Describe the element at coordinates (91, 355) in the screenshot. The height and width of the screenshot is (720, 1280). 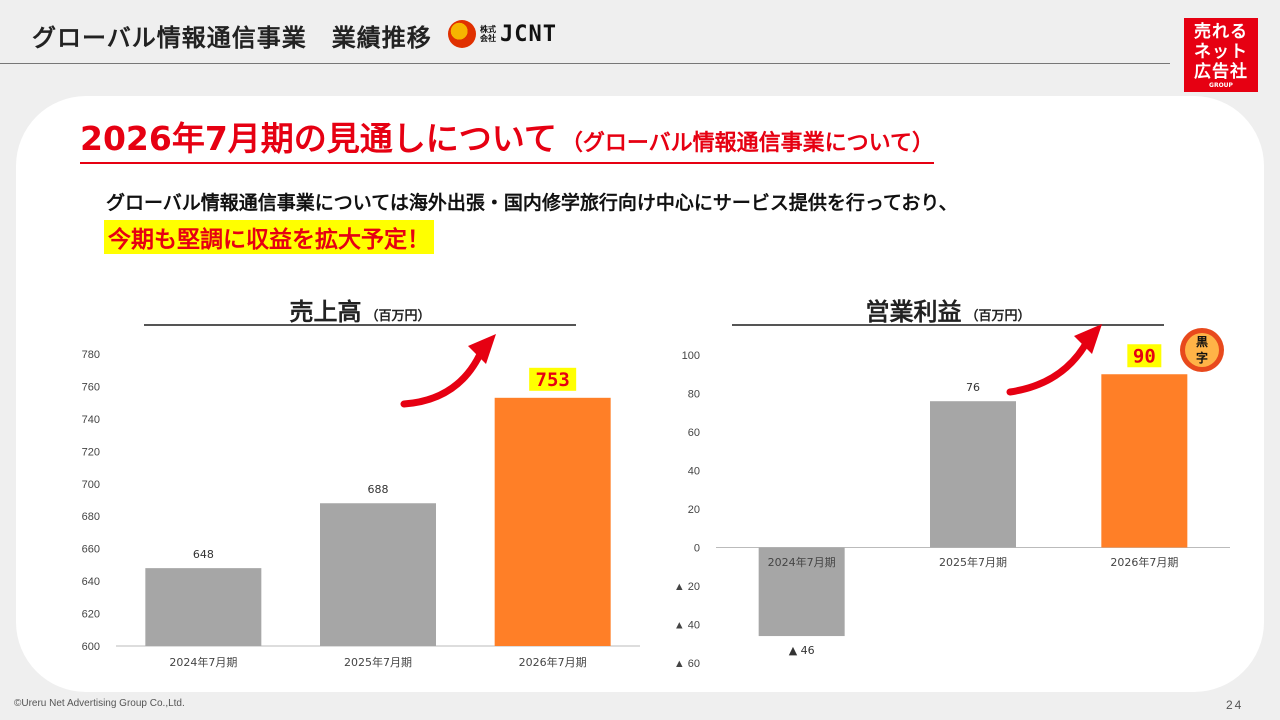
I see `sales-y-tick-label: 780` at that location.